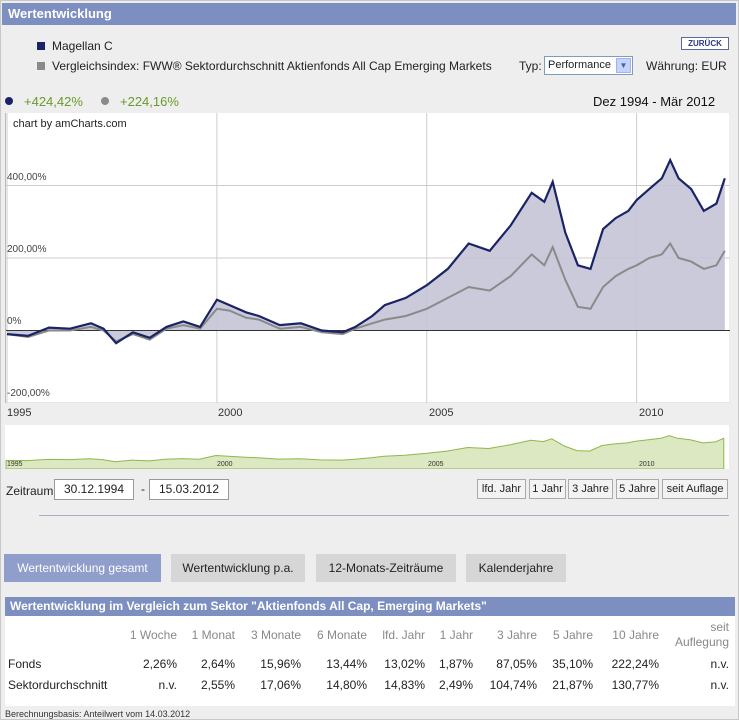 This screenshot has width=739, height=720. I want to click on index-square-icon, so click(41, 66).